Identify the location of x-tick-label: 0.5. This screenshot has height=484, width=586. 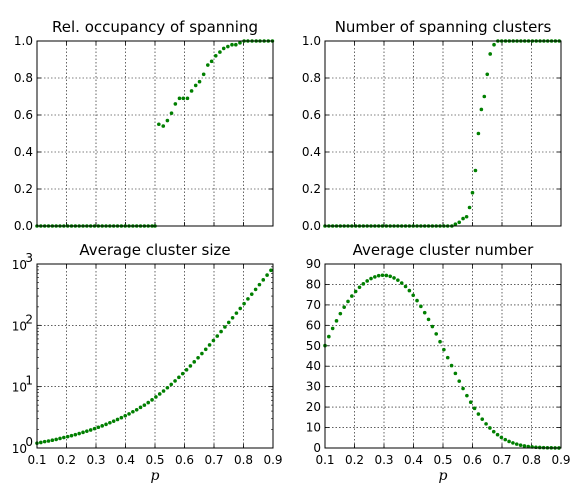
(442, 460).